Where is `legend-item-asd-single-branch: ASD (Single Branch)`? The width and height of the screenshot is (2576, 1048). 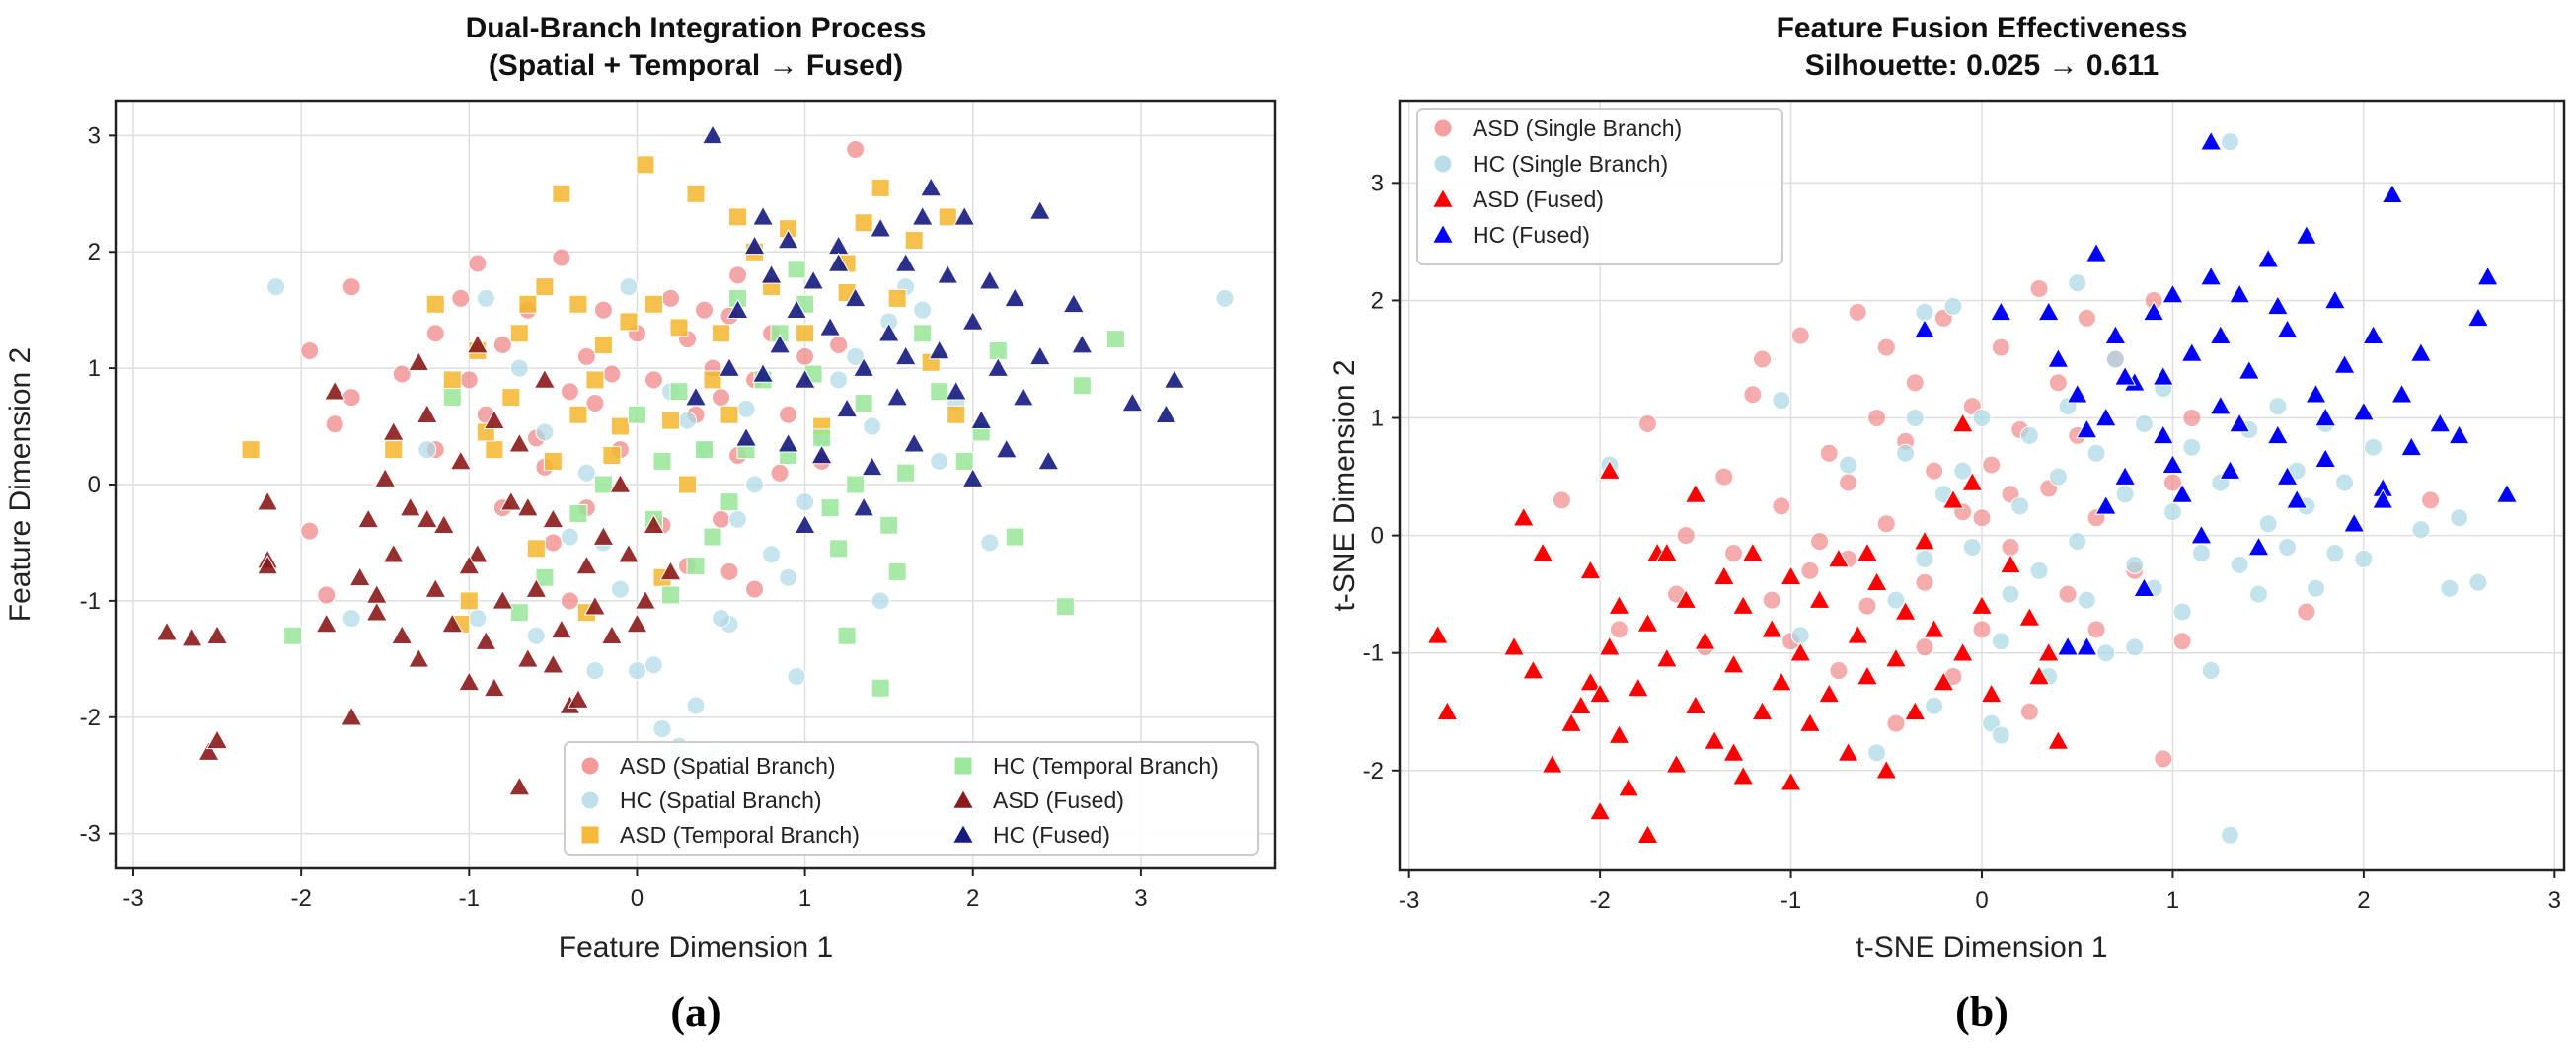
legend-item-asd-single-branch: ASD (Single Branch) is located at coordinates (1557, 128).